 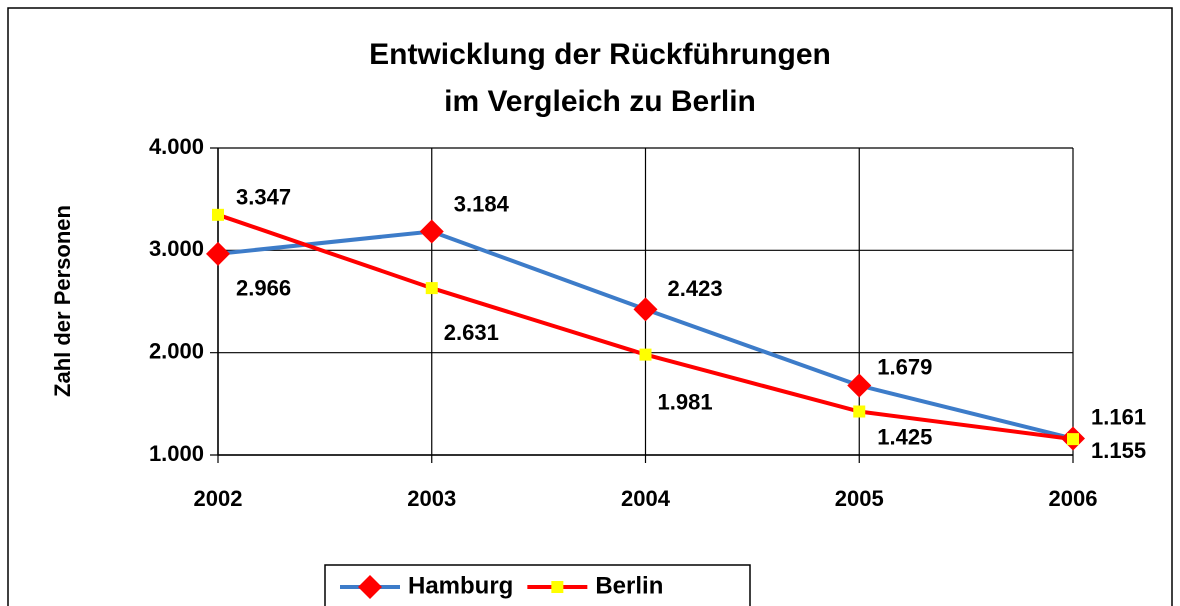 I want to click on x-tick-label: 2002, so click(x=218, y=498).